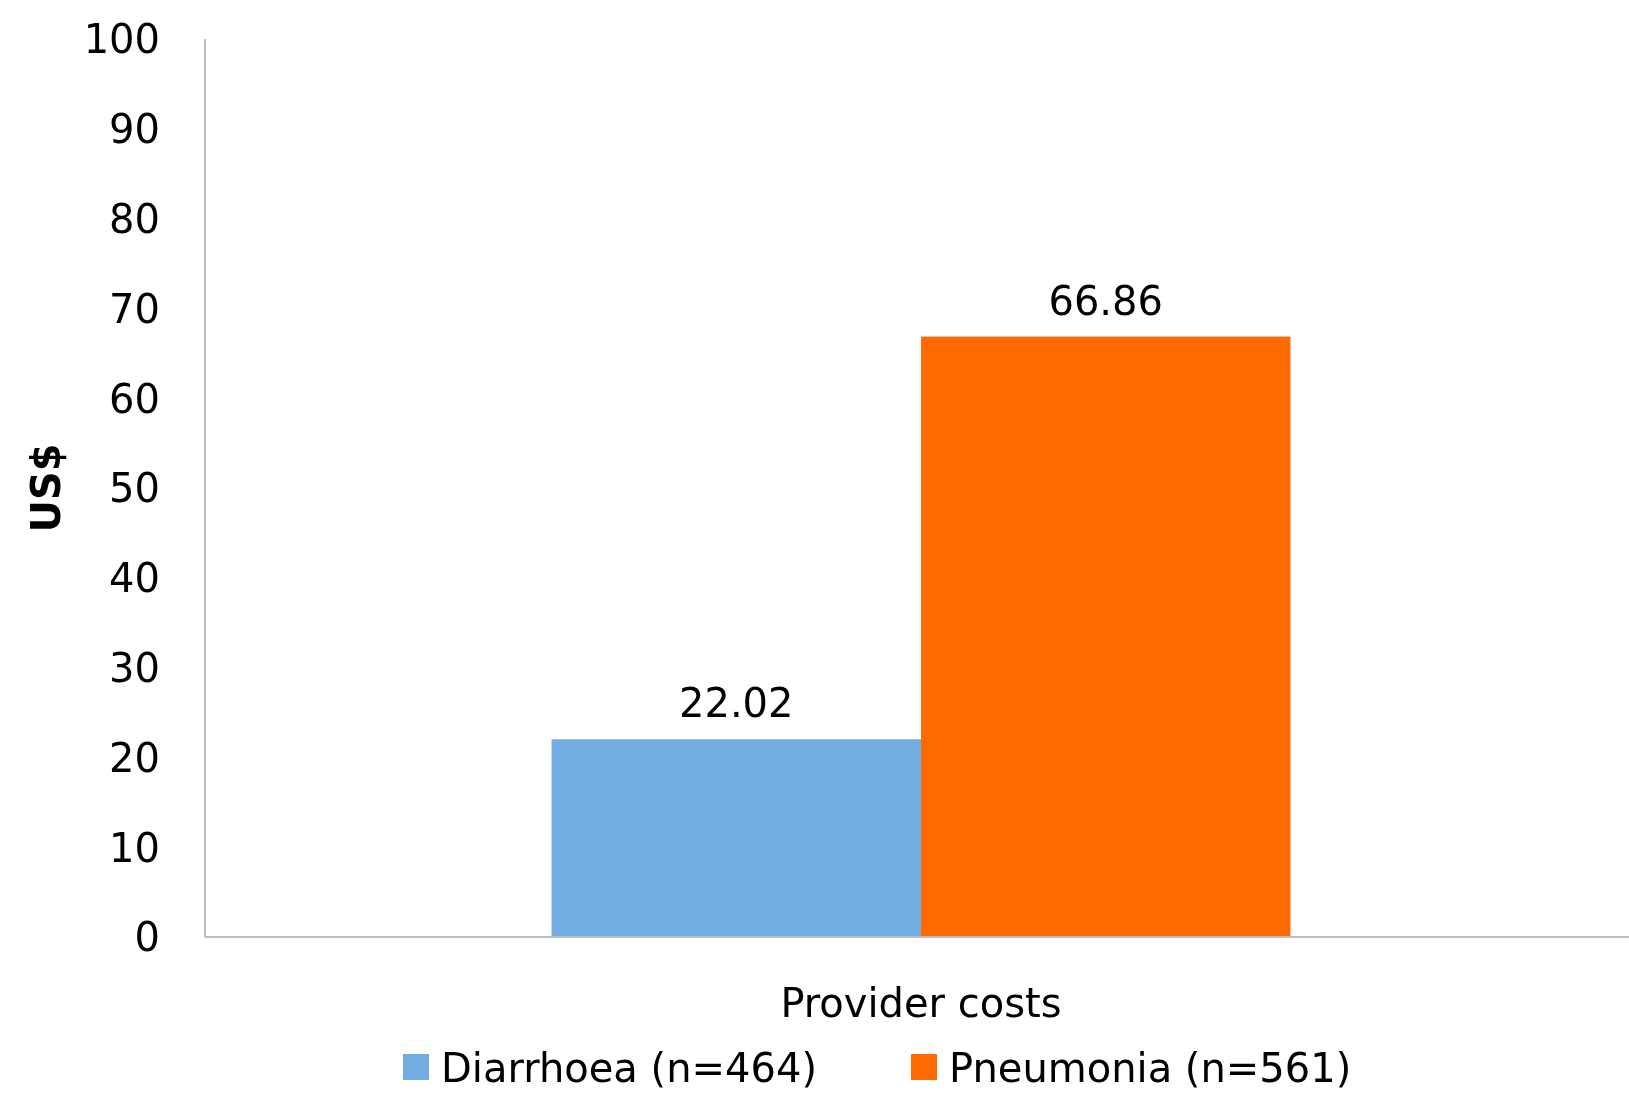 This screenshot has height=1101, width=1629. What do you see at coordinates (121, 39) in the screenshot?
I see `y-tick-label: 100` at bounding box center [121, 39].